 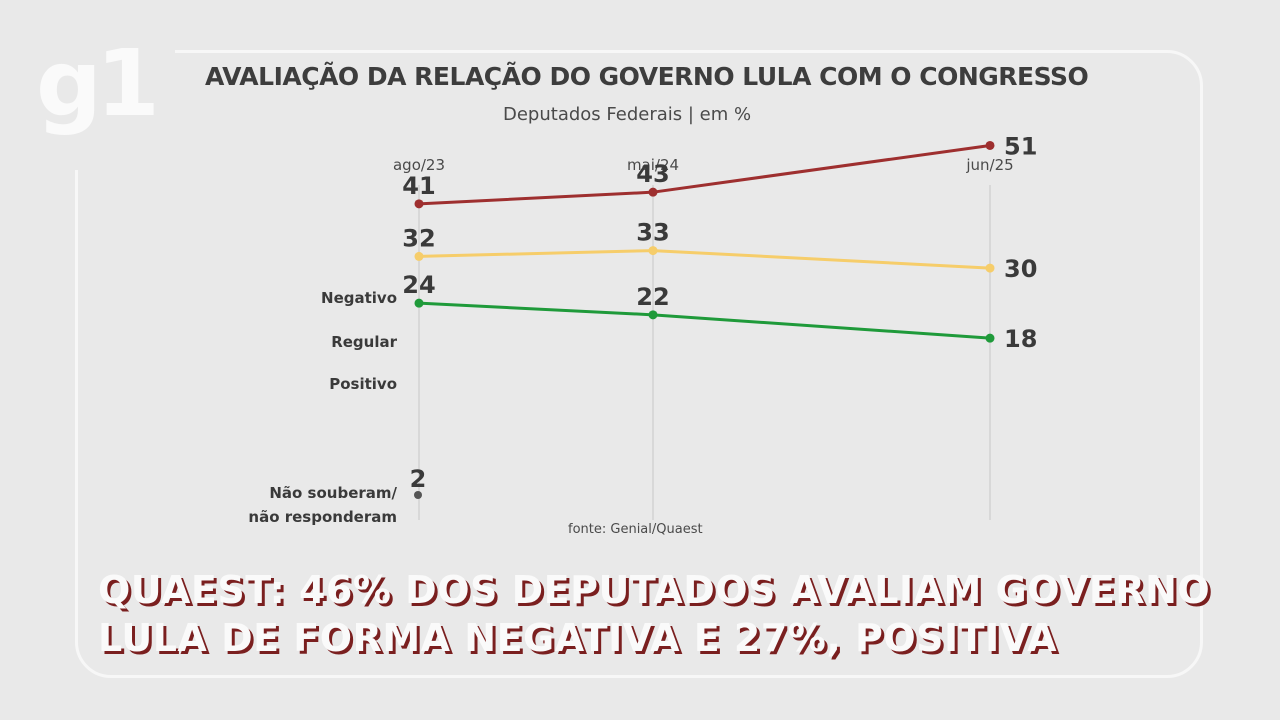 I want to click on label-nao-souberam-2: não responderam, so click(x=322, y=517).